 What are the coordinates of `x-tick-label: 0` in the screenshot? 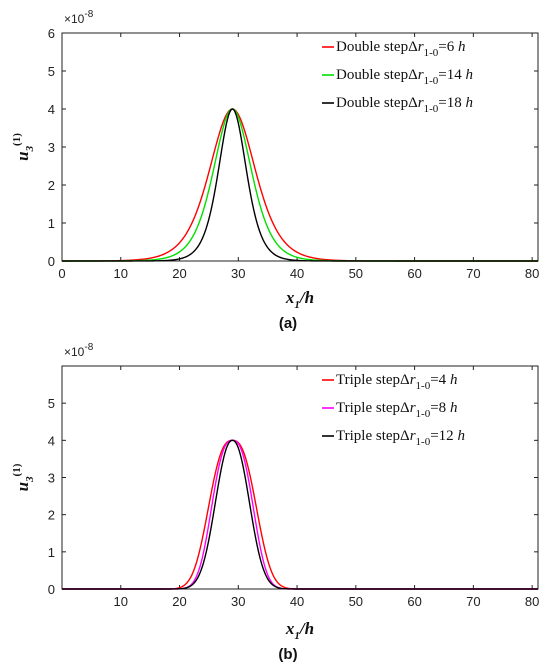 It's located at (61, 273).